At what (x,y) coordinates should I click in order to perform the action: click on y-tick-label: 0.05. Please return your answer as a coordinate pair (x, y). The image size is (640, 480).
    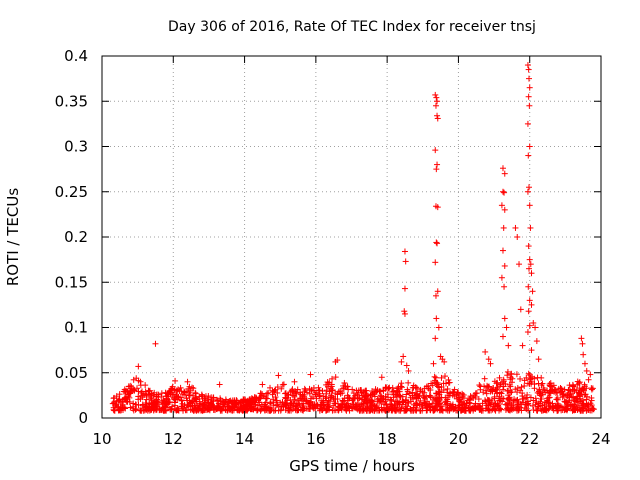
    Looking at the image, I should click on (71, 373).